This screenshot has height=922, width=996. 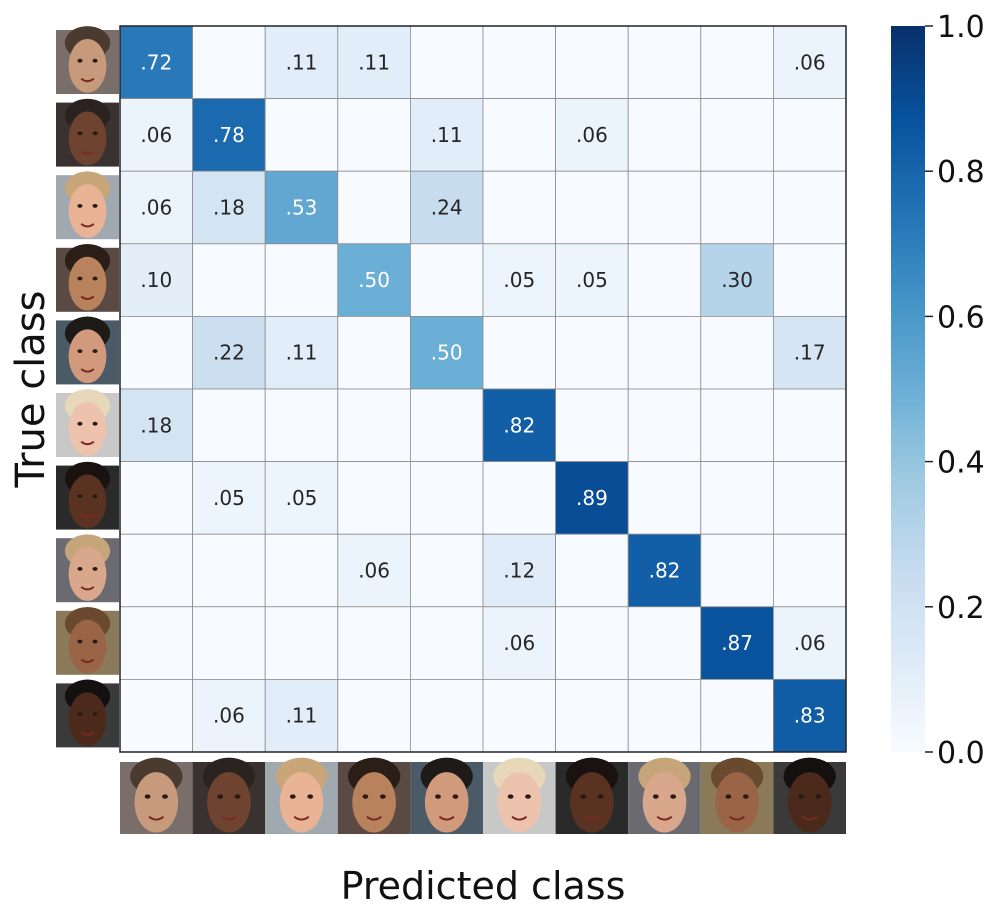 I want to click on heatmap-cell-r6-c1, so click(x=156, y=425).